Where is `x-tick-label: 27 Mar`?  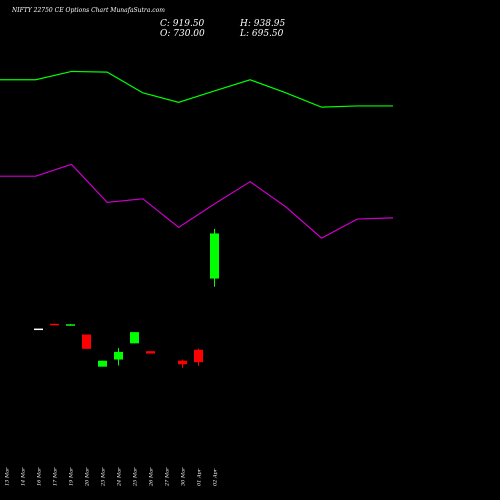 x-tick-label: 27 Mar is located at coordinates (168, 477).